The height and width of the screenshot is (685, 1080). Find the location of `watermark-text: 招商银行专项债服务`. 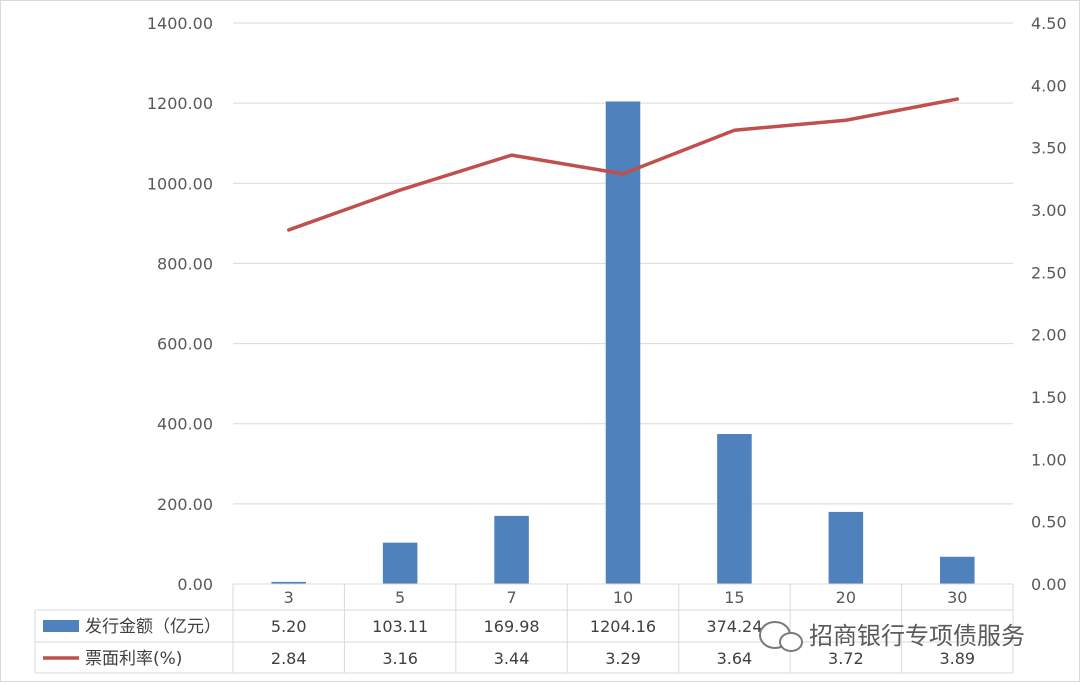

watermark-text: 招商银行专项债服务 is located at coordinates (917, 636).